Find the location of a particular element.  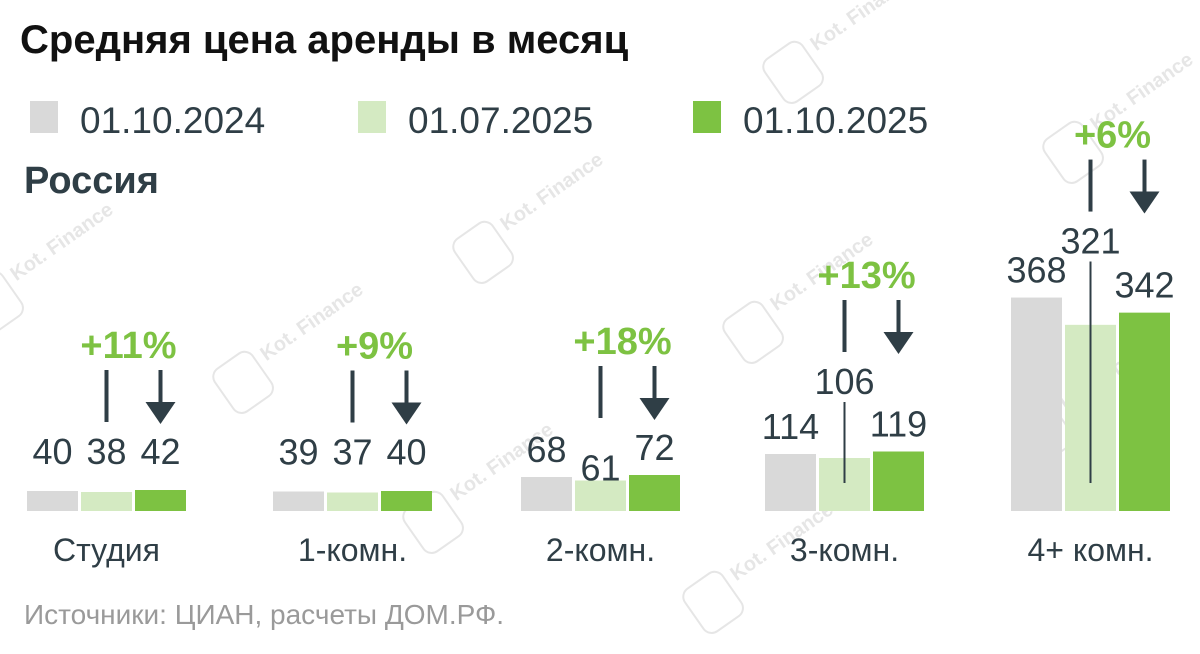

value-label: 38 is located at coordinates (106, 451).